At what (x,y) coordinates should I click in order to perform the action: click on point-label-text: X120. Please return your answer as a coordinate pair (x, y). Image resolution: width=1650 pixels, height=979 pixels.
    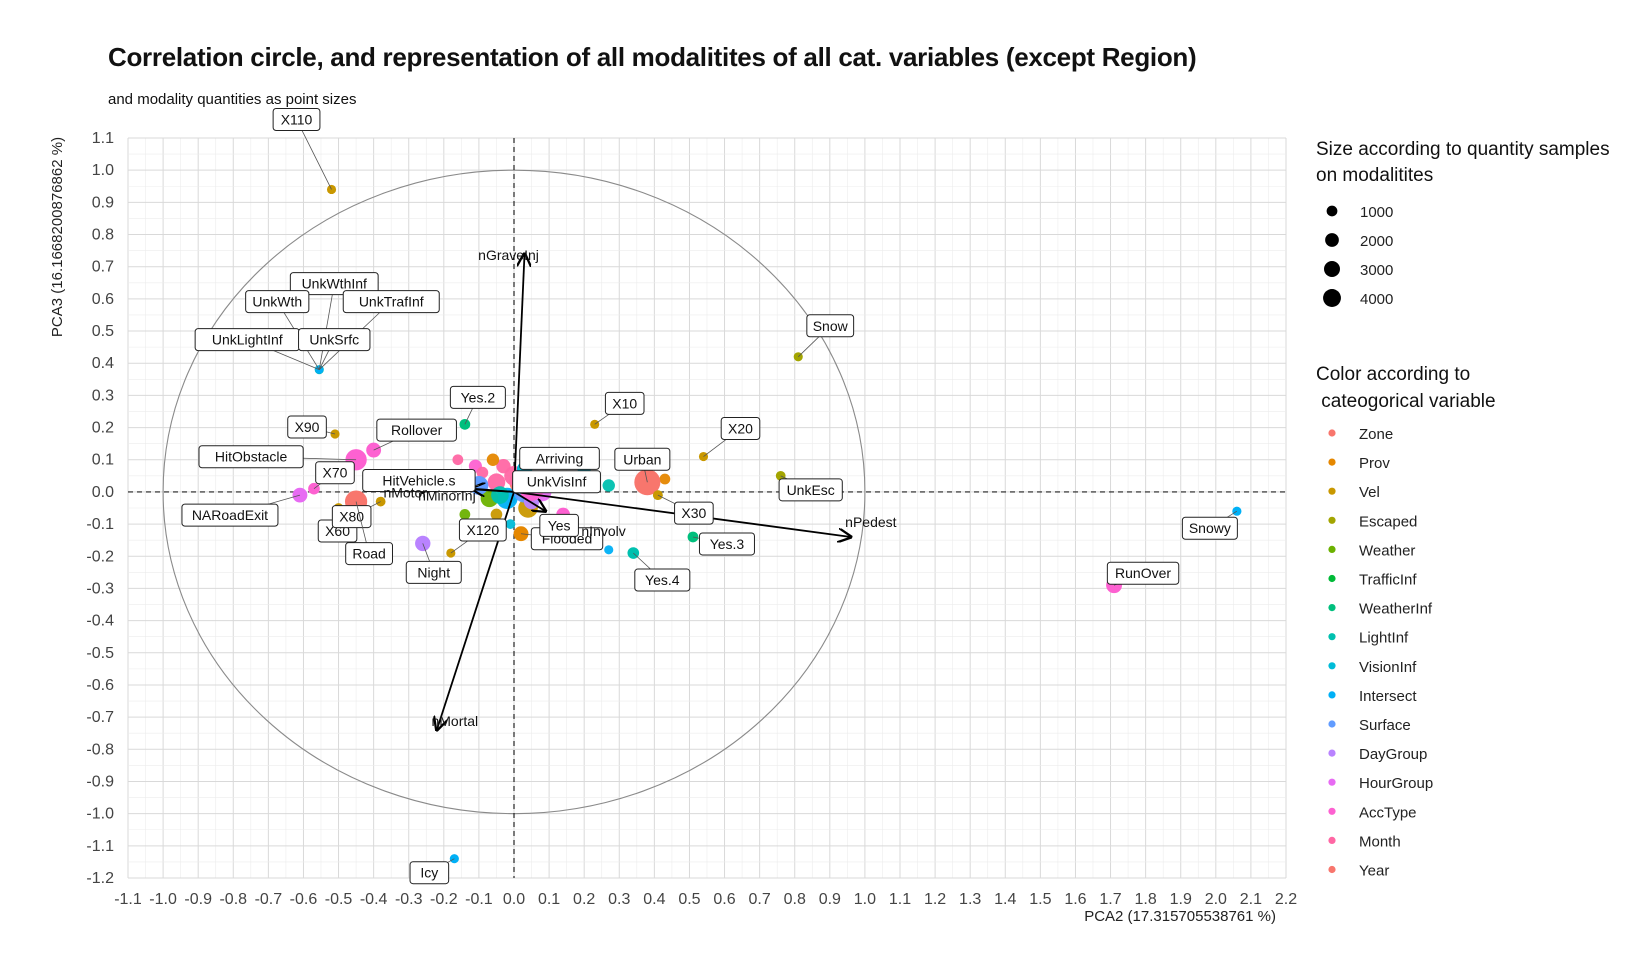
    Looking at the image, I should click on (482, 530).